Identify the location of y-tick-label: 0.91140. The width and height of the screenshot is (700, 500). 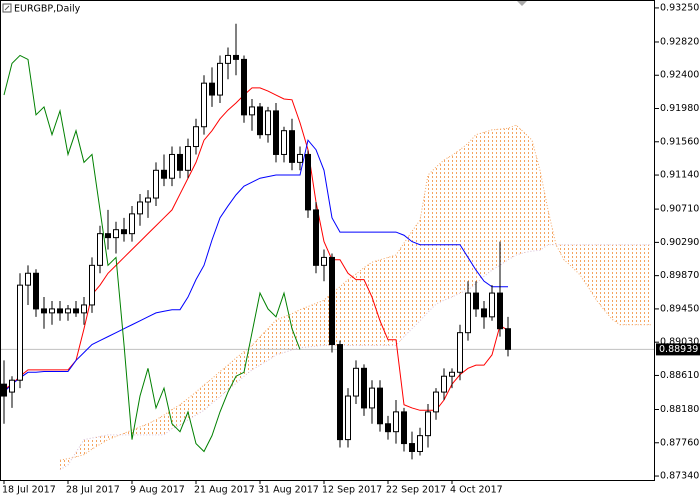
(679, 175).